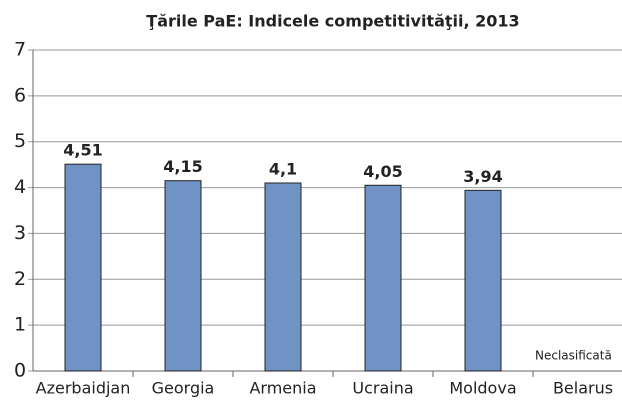 The image size is (622, 401). What do you see at coordinates (83, 388) in the screenshot?
I see `x-tick-label: Azerbaidjan` at bounding box center [83, 388].